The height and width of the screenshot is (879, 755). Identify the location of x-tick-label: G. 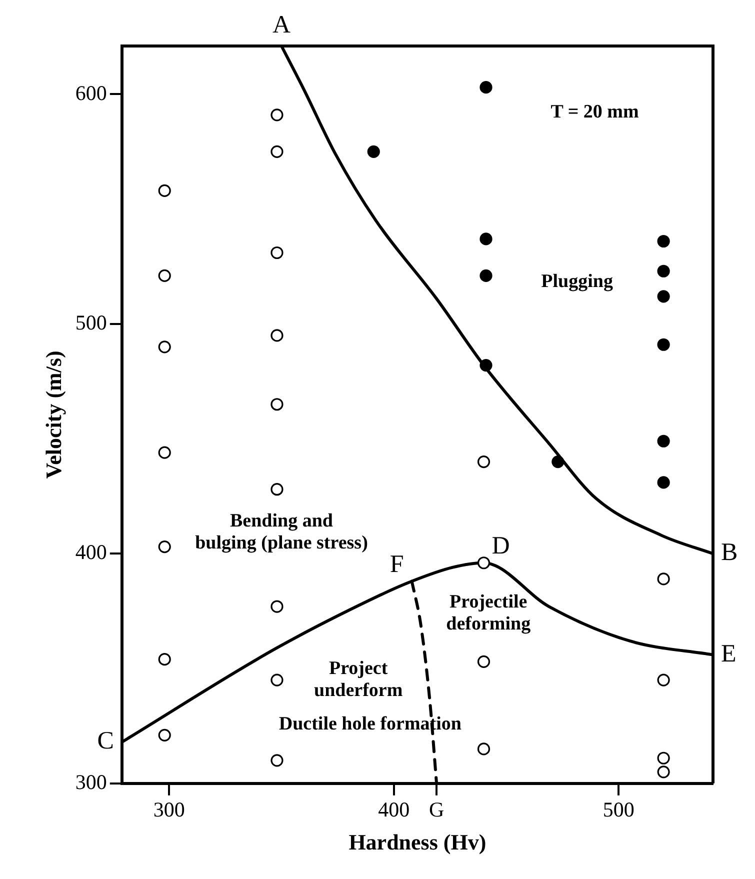
(436, 810).